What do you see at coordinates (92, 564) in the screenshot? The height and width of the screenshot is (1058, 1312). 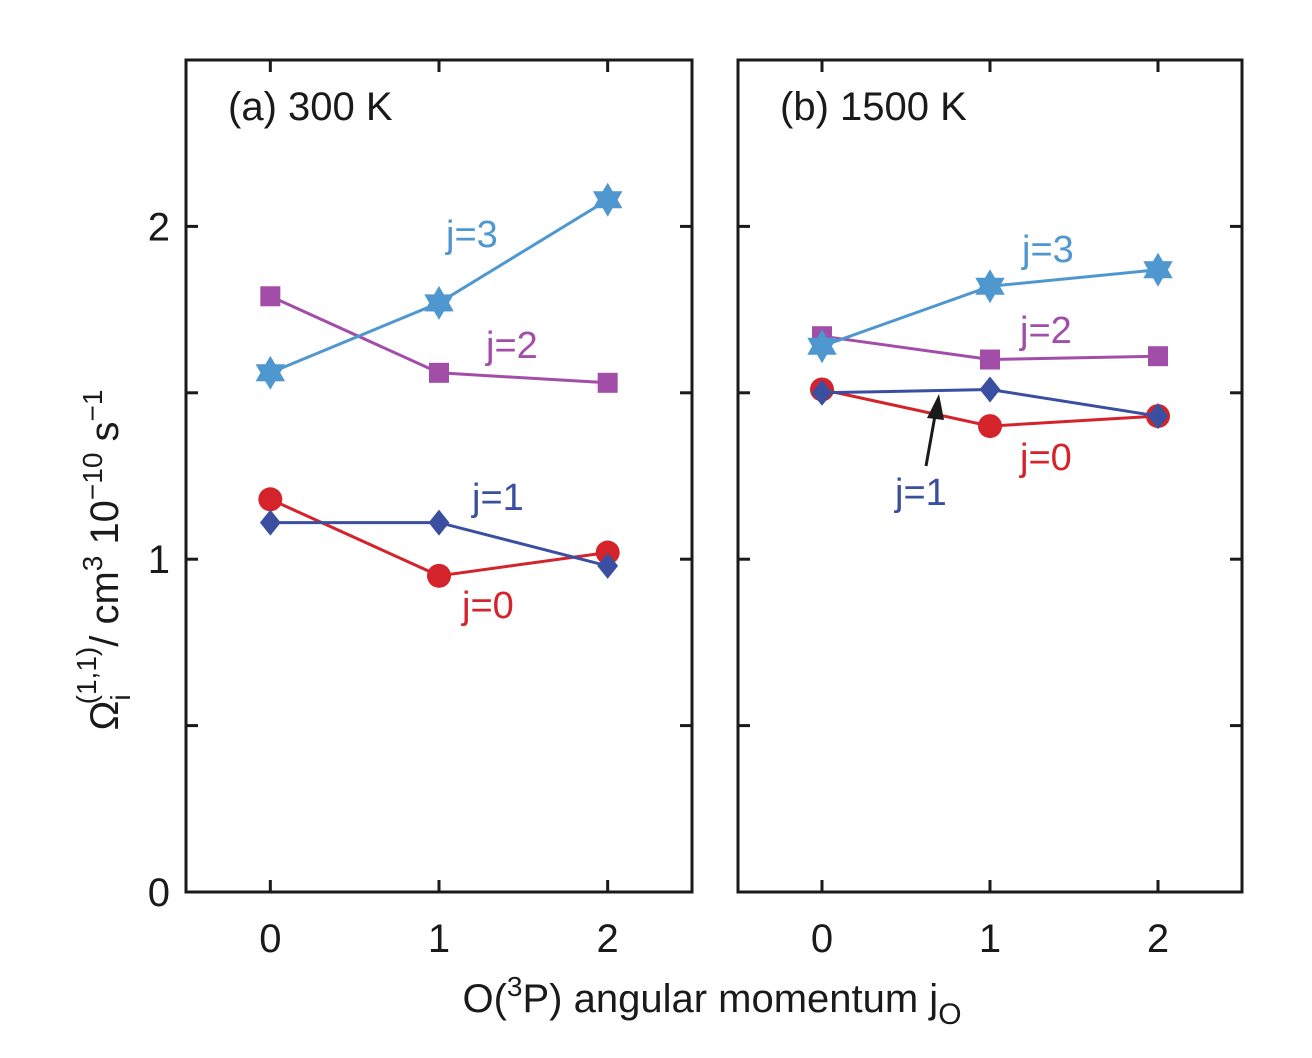 I see `y-axis-unit-exp1: 3` at bounding box center [92, 564].